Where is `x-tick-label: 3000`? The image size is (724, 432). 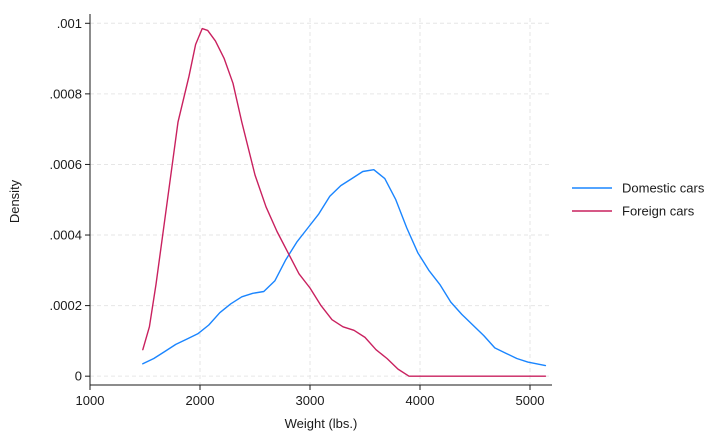 x-tick-label: 3000 is located at coordinates (310, 400).